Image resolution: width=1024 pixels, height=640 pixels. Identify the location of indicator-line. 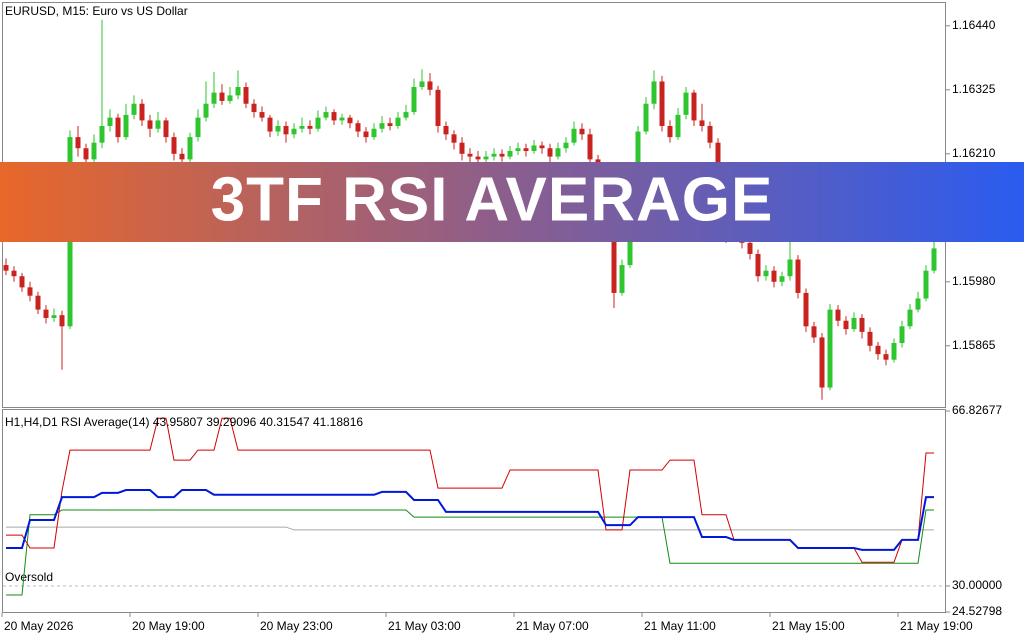
(470, 528).